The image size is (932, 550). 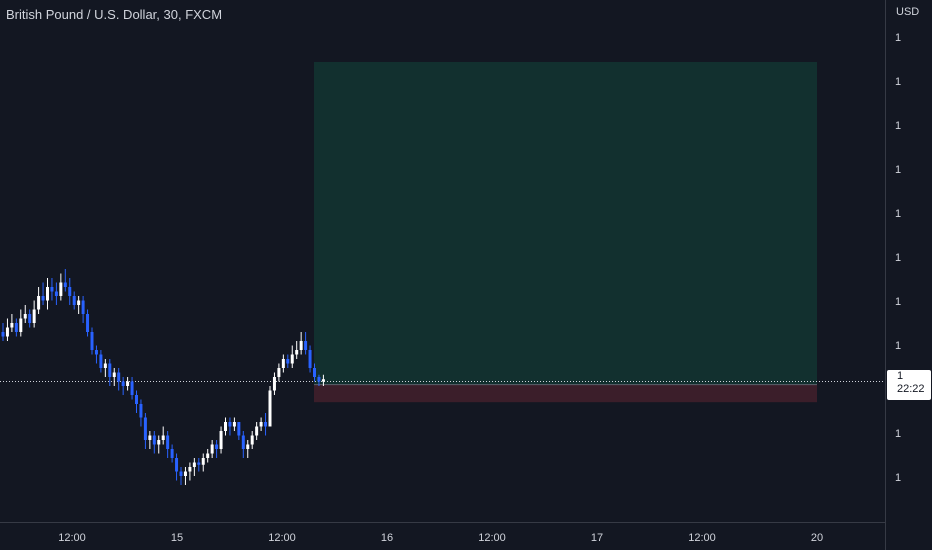 What do you see at coordinates (597, 538) in the screenshot?
I see `time-tick-label: 17` at bounding box center [597, 538].